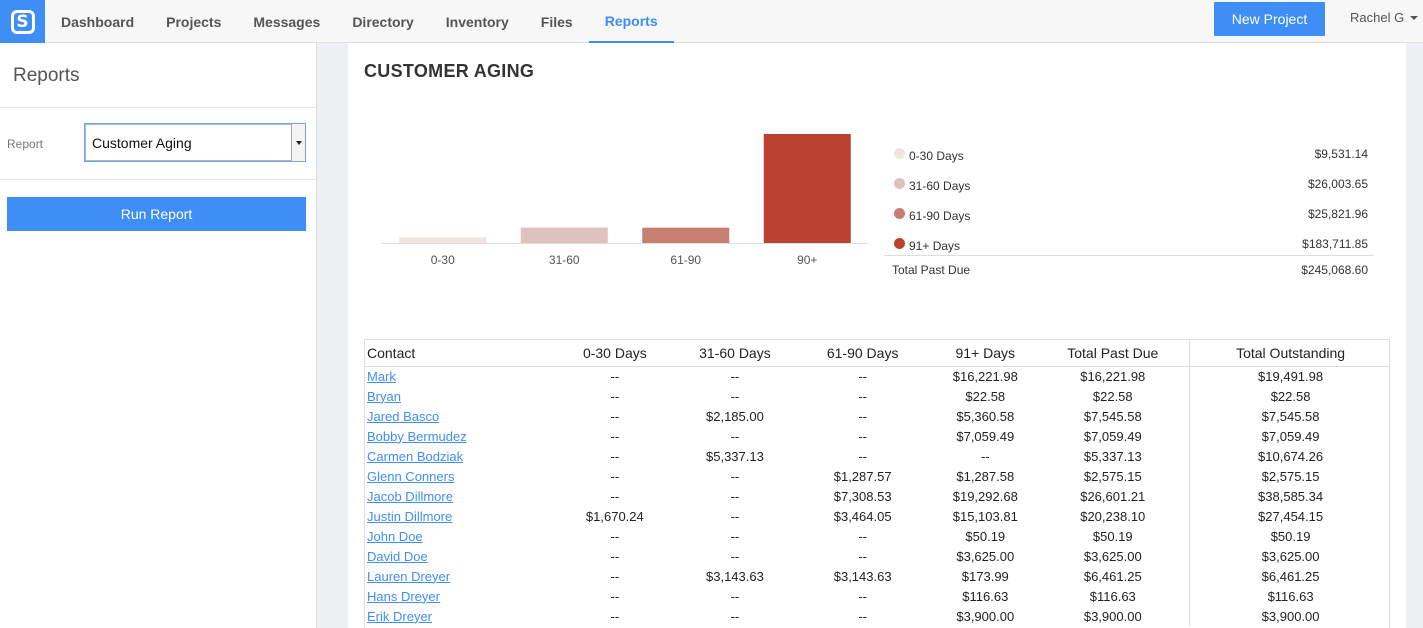  I want to click on legend-item: 0-30 Days $9,531.14, so click(1129, 157).